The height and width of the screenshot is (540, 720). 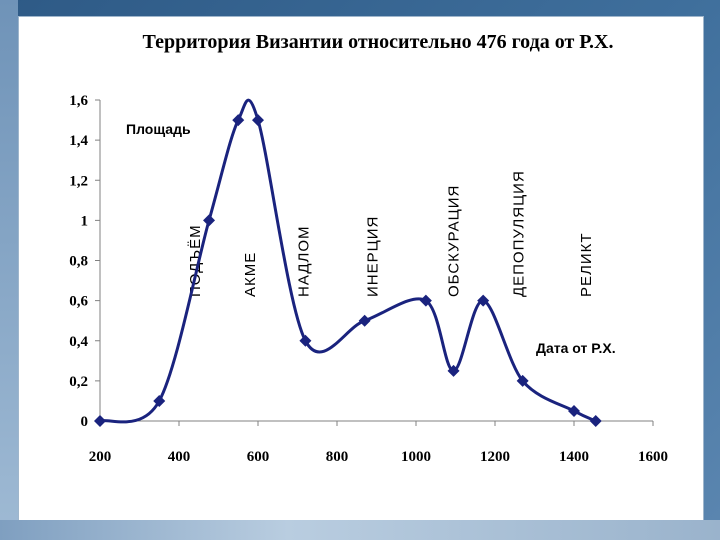 I want to click on y-tick-label: 0,6, so click(x=78, y=302).